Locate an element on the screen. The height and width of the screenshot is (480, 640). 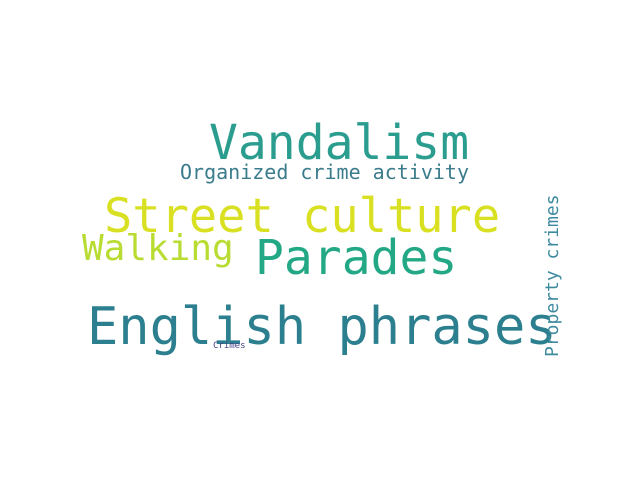
word-crimes: Crimes is located at coordinates (229, 346).